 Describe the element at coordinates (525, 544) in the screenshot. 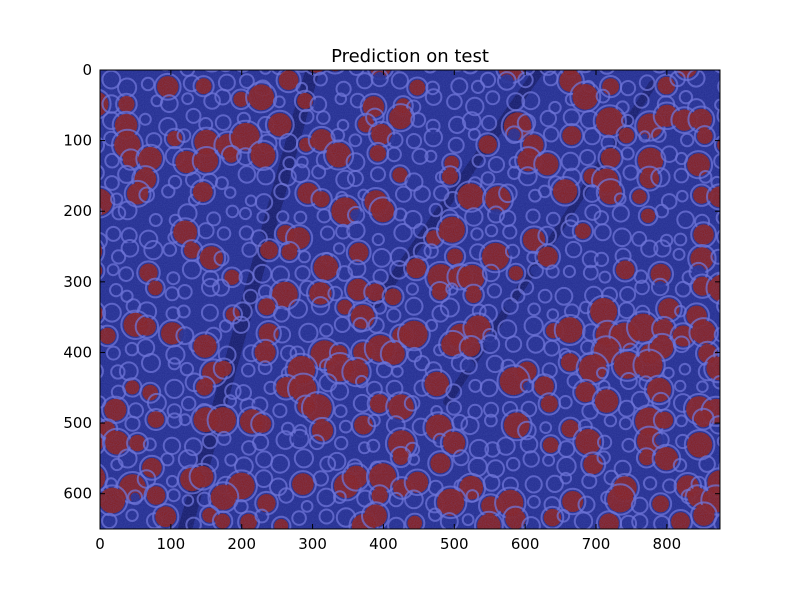

I see `x-tick-label: 600` at that location.